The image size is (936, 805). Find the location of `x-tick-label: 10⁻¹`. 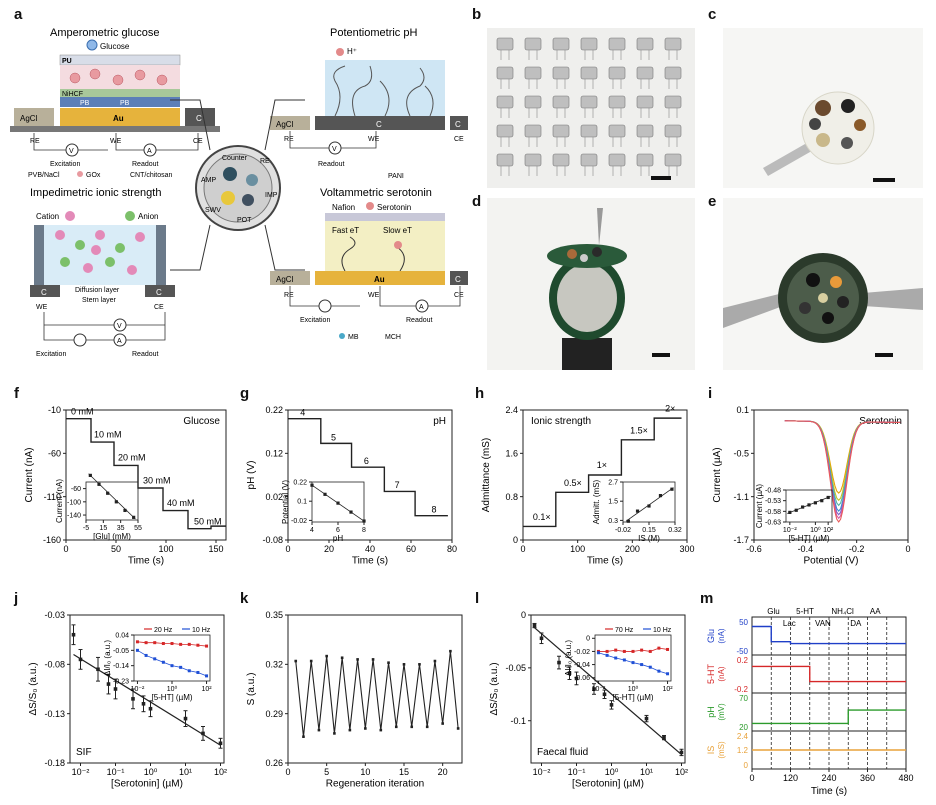

x-tick-label: 10⁻¹ is located at coordinates (577, 772).